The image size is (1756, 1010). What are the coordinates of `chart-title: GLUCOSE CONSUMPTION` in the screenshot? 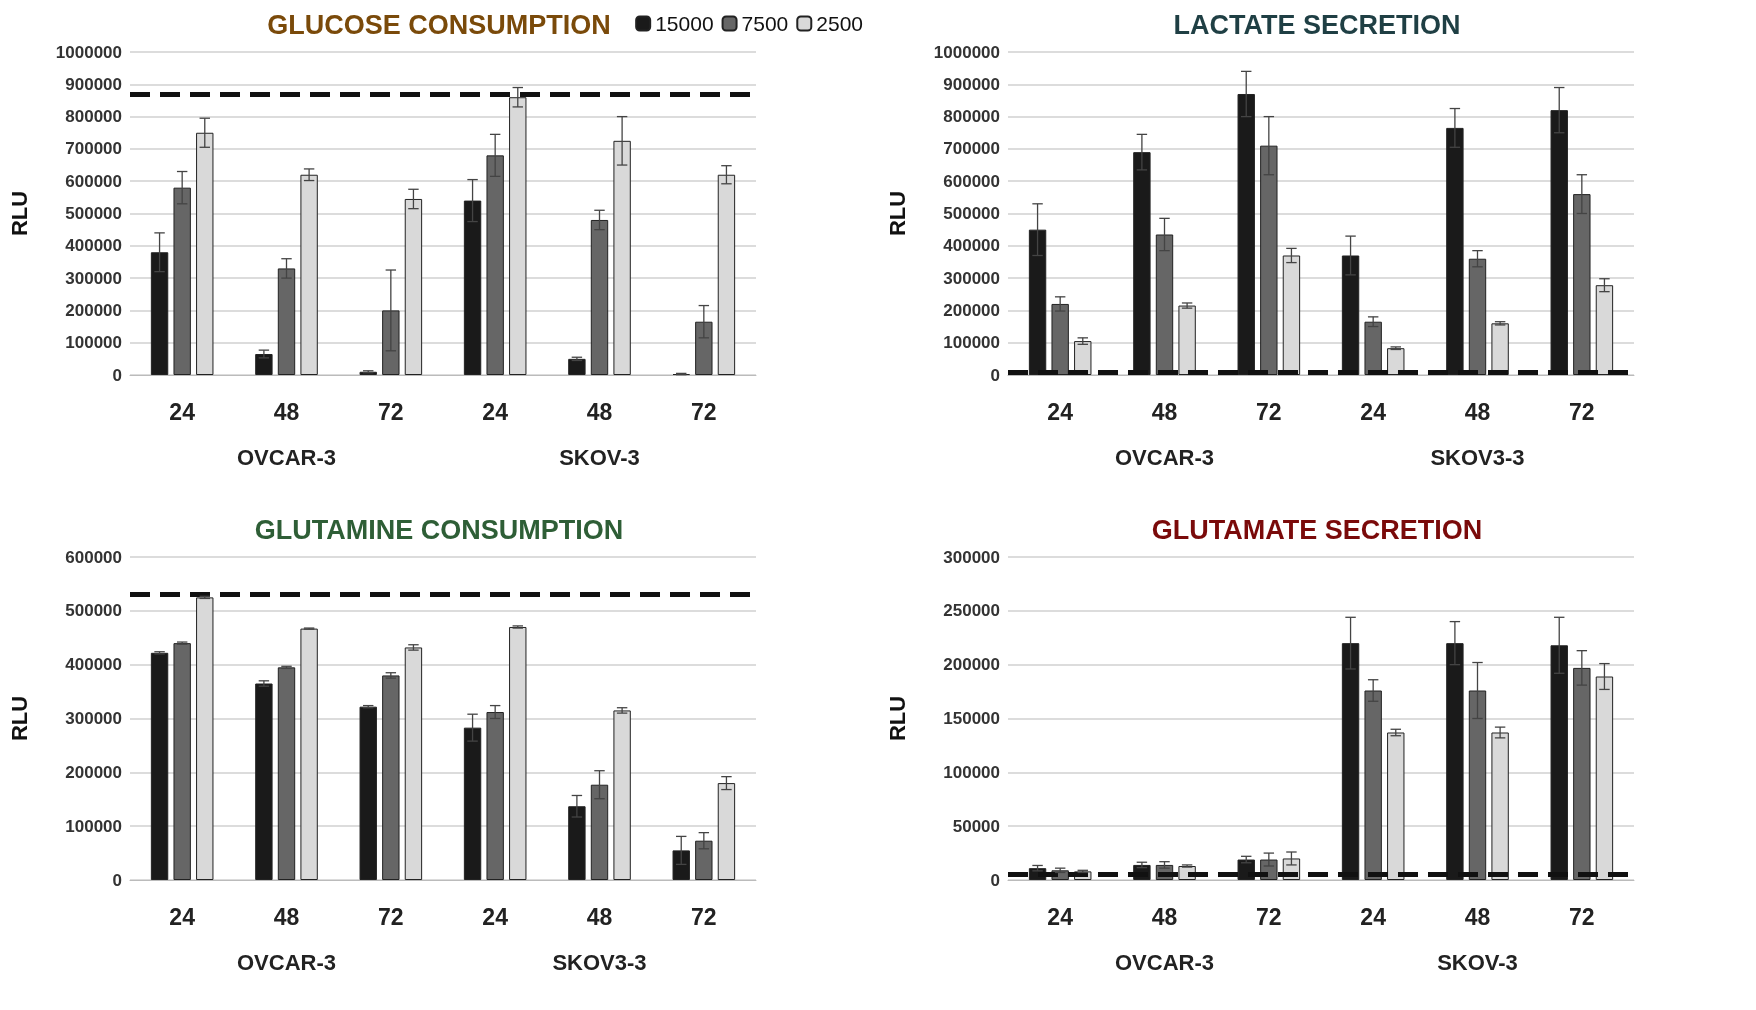 It's located at (439, 24).